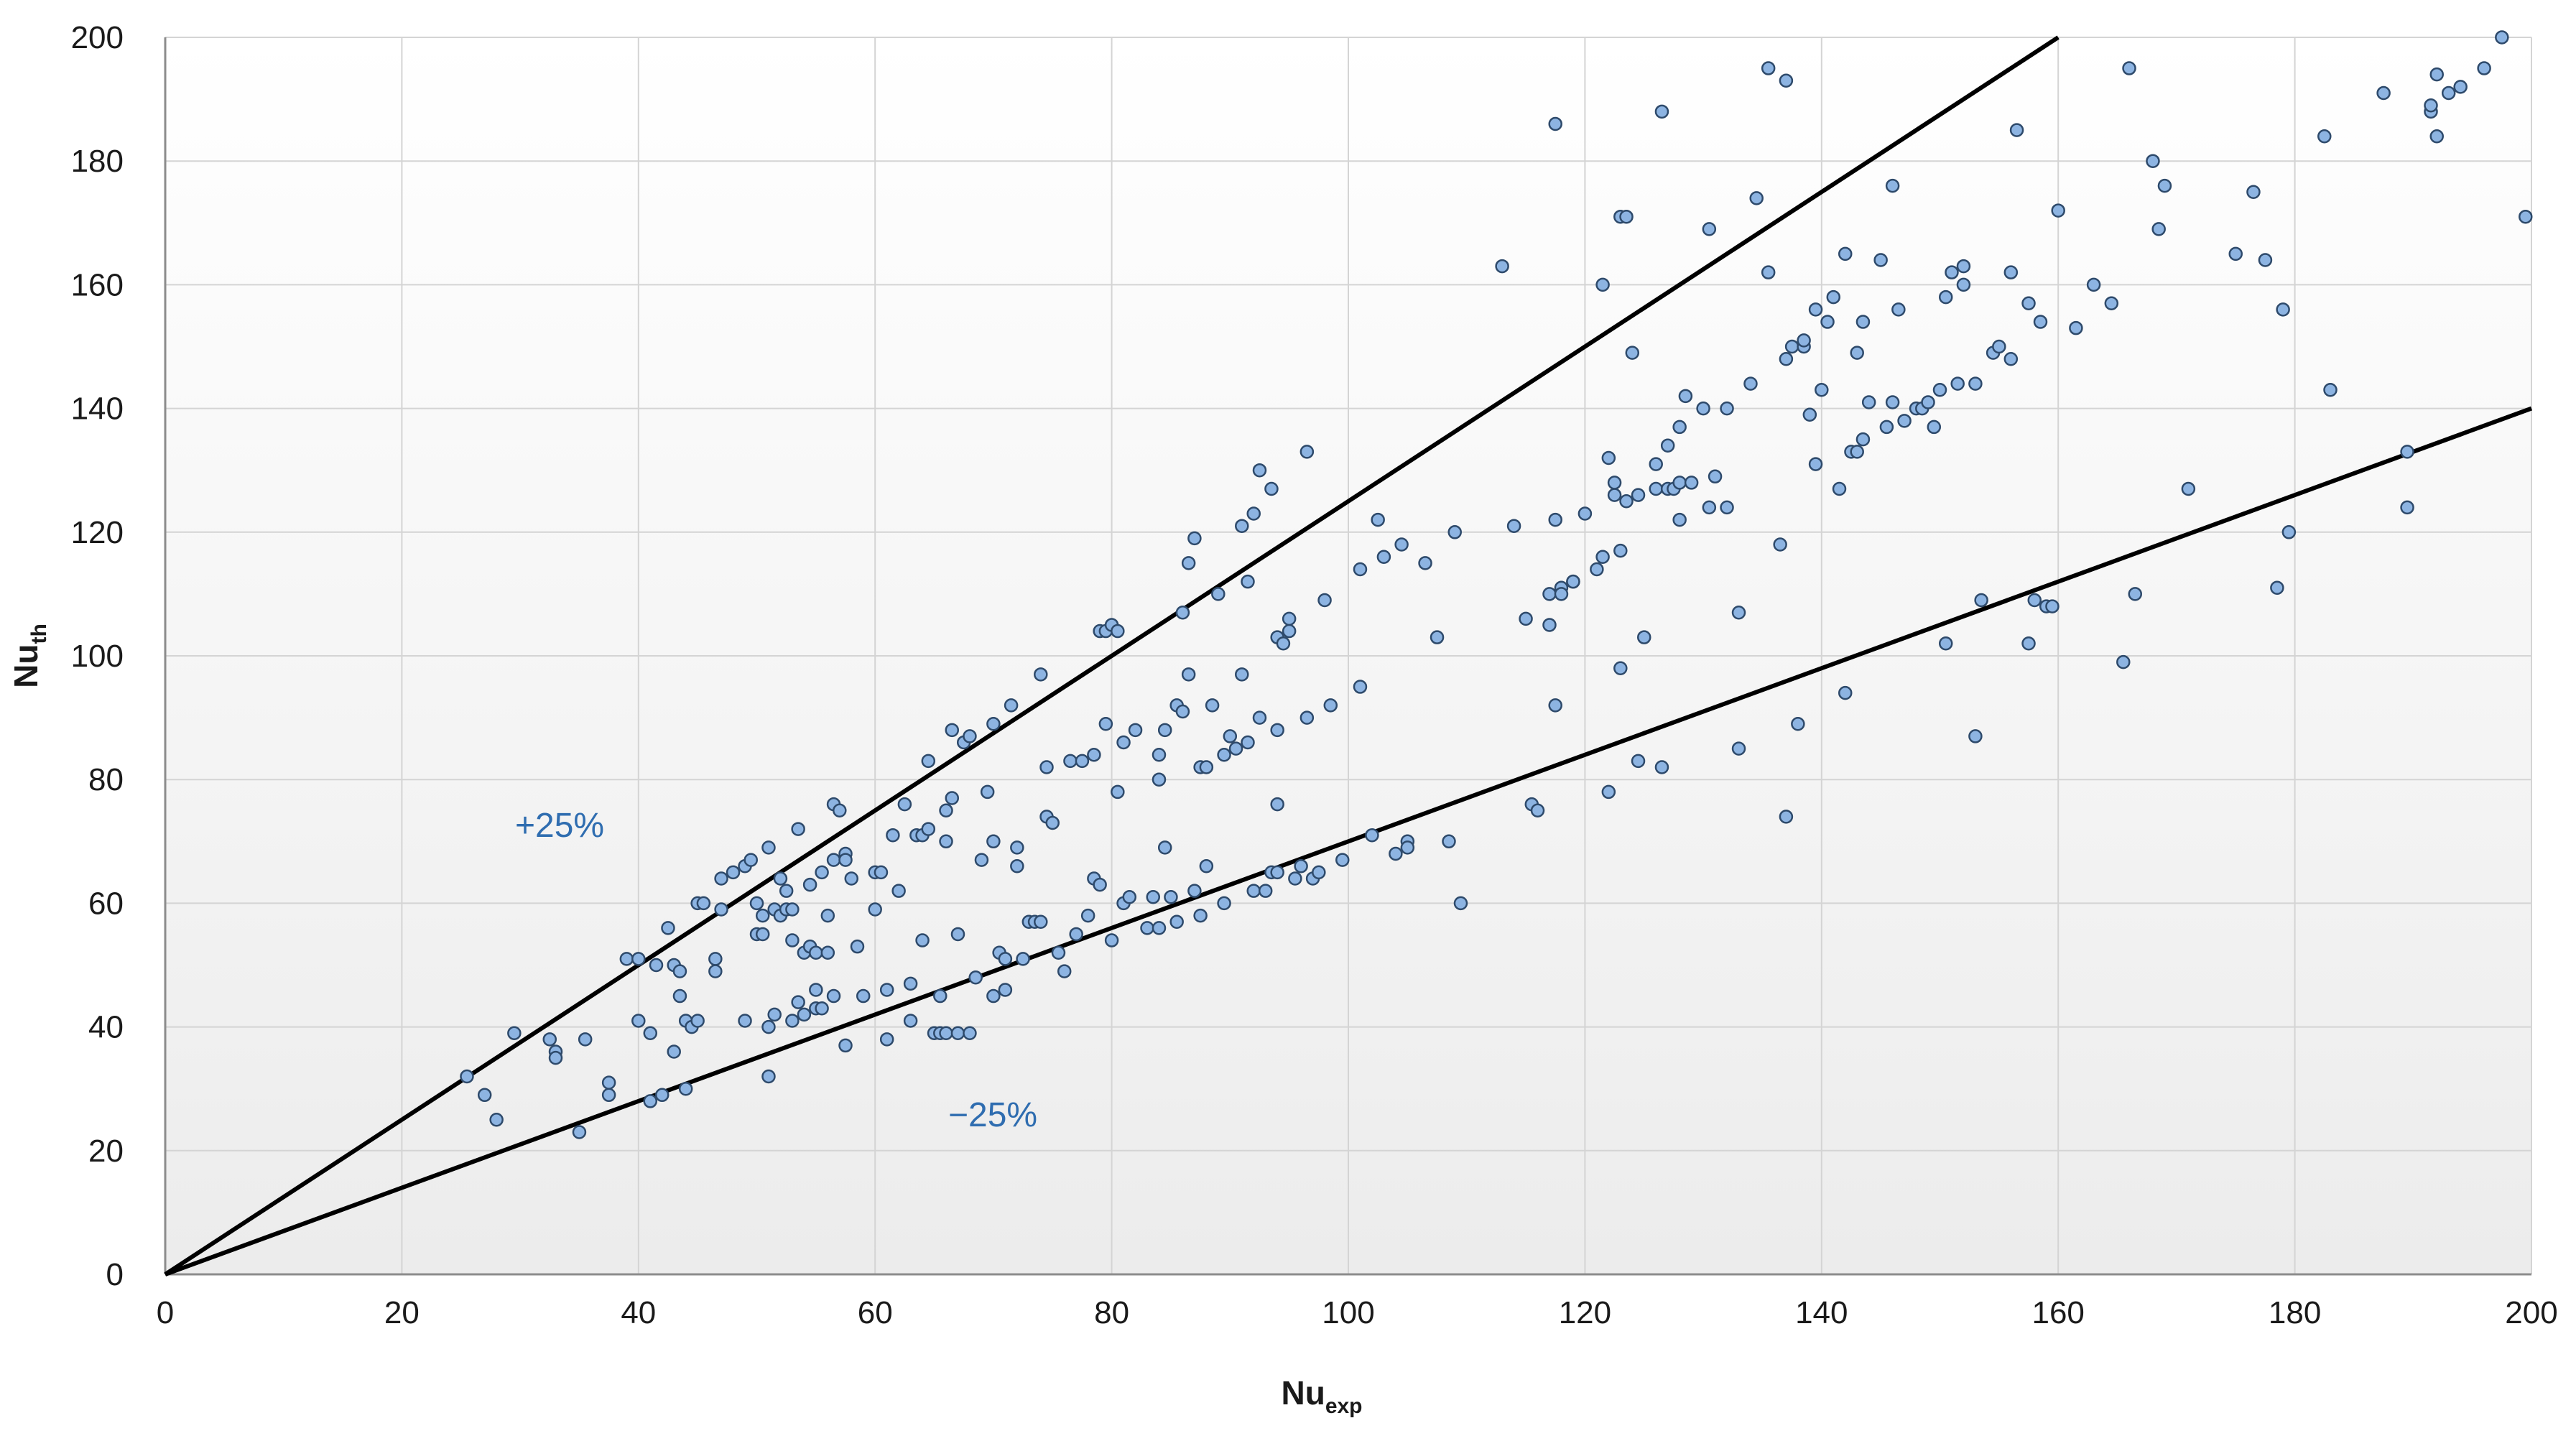 The image size is (2576, 1441). What do you see at coordinates (1321, 1396) in the screenshot?
I see `x-axis-title: Nuexp` at bounding box center [1321, 1396].